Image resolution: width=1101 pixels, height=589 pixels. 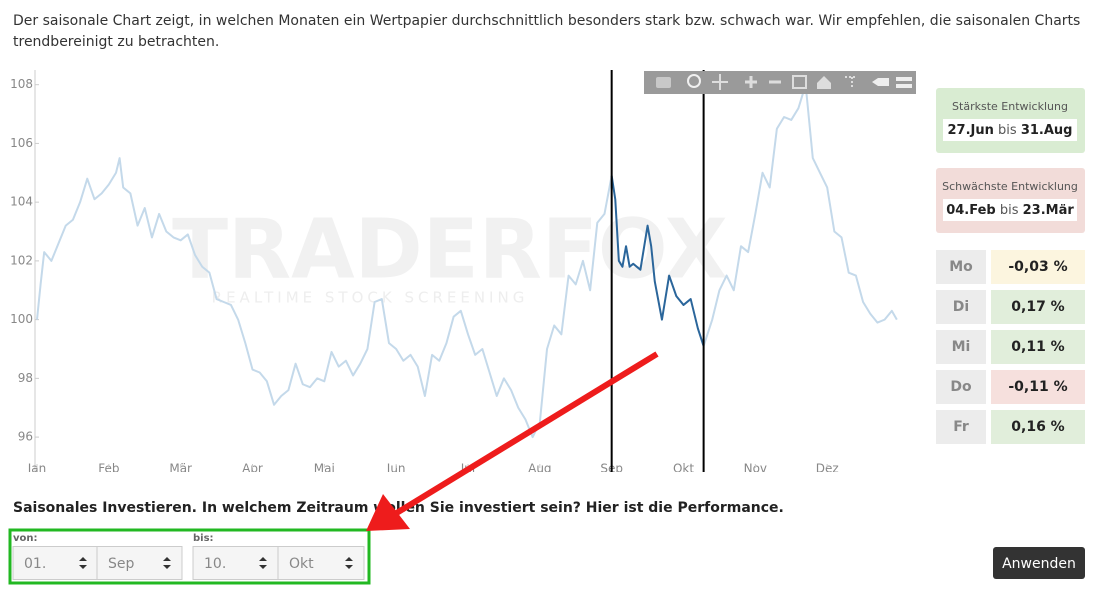 What do you see at coordinates (1010, 106) in the screenshot?
I see `strongest-title: Stärkste Entwicklung` at bounding box center [1010, 106].